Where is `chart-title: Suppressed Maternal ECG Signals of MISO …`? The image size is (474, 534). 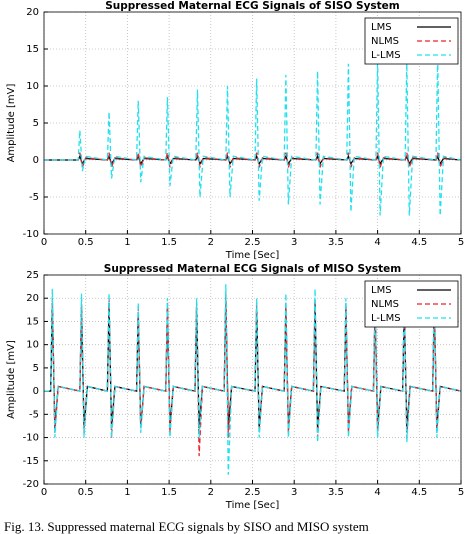 chart-title: Suppressed Maternal ECG Signals of MISO … is located at coordinates (252, 269).